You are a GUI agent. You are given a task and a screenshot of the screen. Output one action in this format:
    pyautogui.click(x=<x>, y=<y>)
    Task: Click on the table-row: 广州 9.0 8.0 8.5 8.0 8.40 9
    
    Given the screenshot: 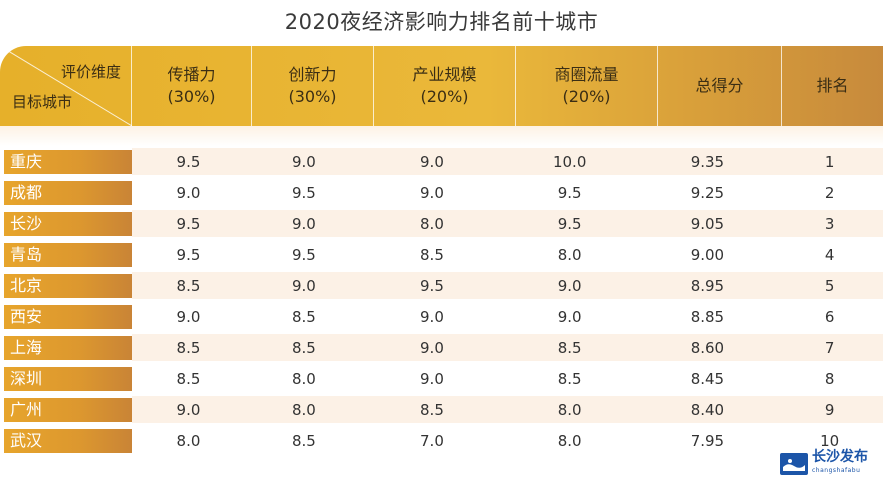 What is the action you would take?
    pyautogui.click(x=441, y=409)
    